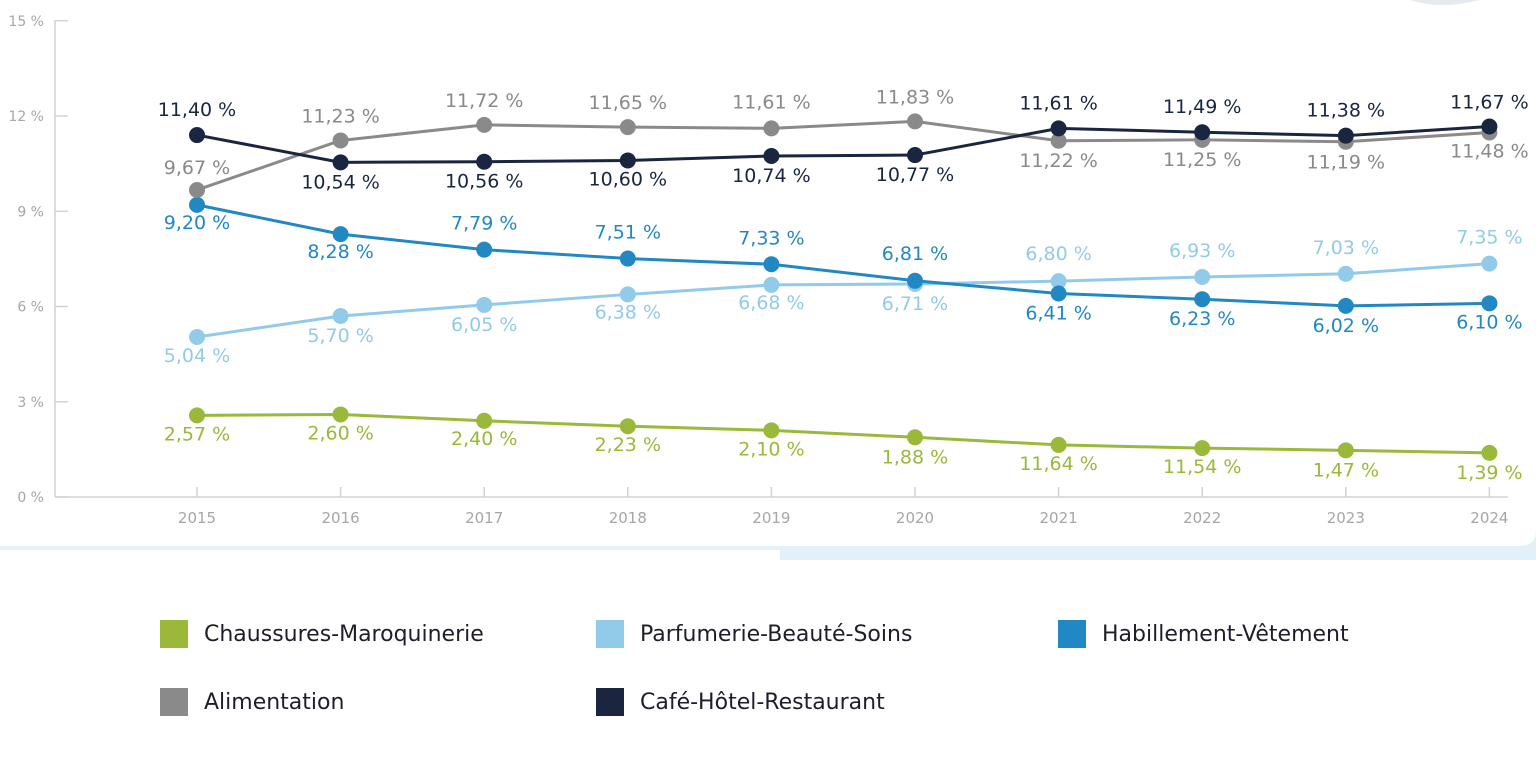 This screenshot has width=1536, height=774. I want to click on legend-item-alimentation: Alimentation, so click(252, 702).